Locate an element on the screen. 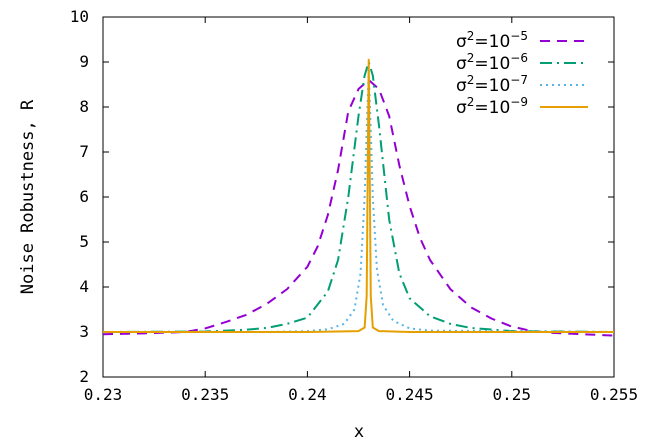 This screenshot has width=656, height=441. y-tick-label: 3 is located at coordinates (84, 331).